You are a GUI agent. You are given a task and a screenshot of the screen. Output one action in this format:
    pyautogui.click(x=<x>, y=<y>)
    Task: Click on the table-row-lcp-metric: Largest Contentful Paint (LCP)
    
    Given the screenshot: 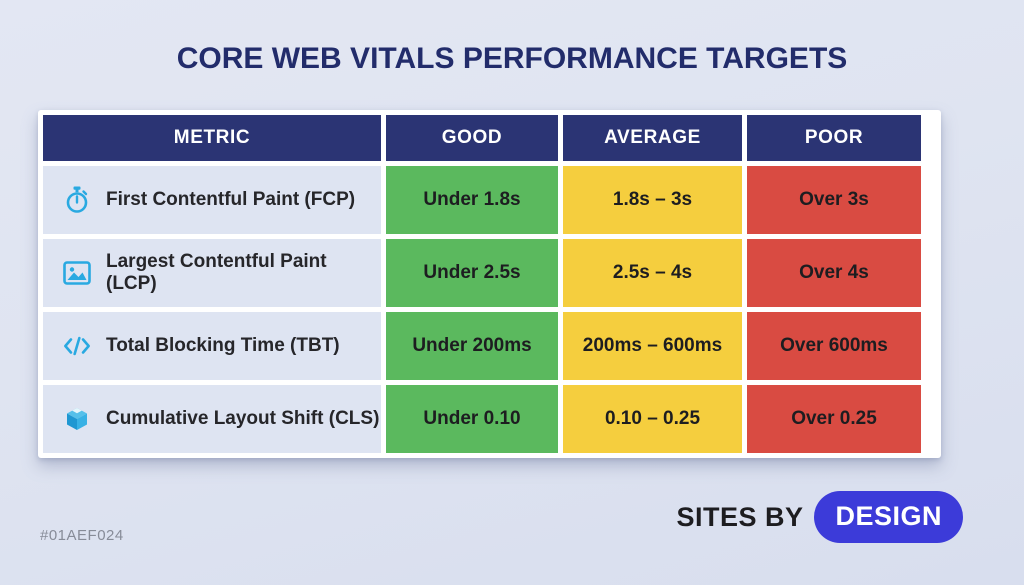 What is the action you would take?
    pyautogui.click(x=212, y=273)
    